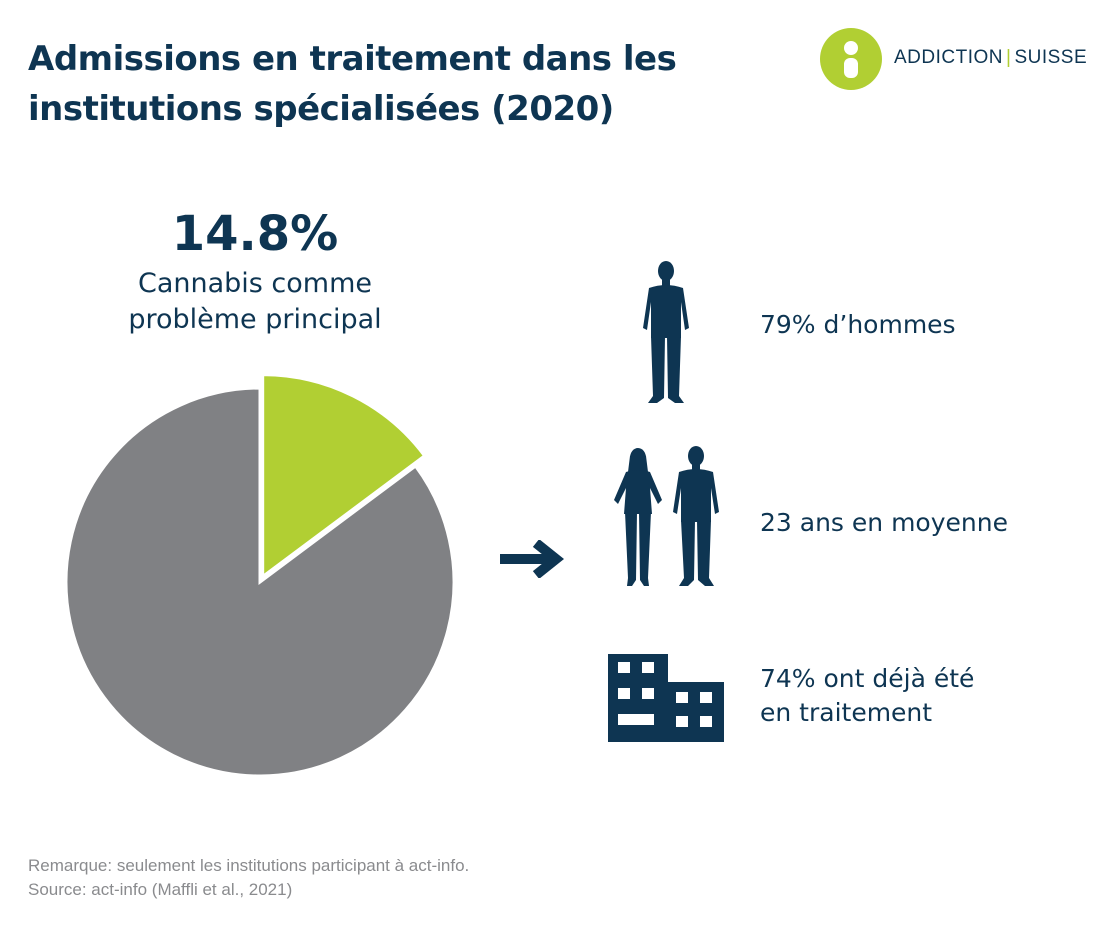 This screenshot has height=927, width=1098. Describe the element at coordinates (851, 59) in the screenshot. I see `addiction-suisse-logo-icon` at that location.